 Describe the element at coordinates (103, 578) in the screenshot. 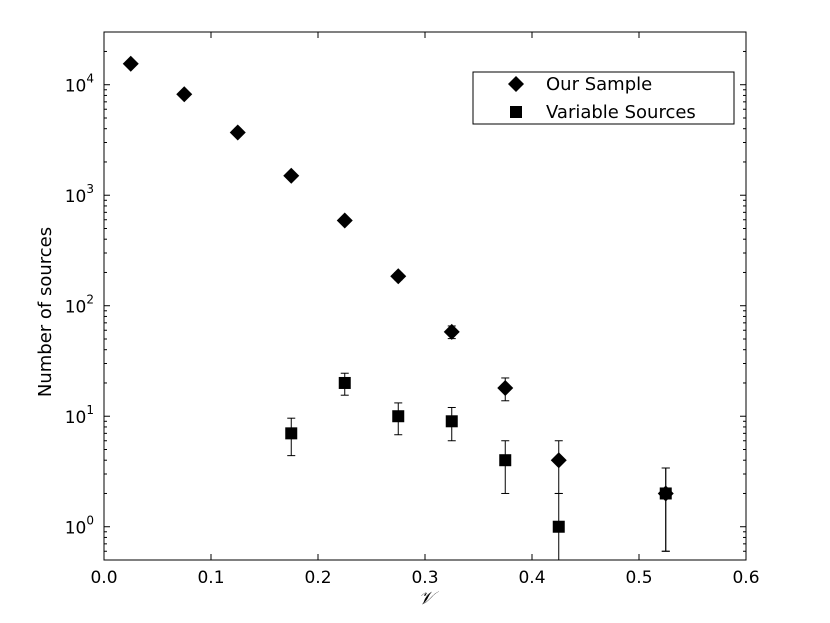

I see `x-tick-label: 0.0` at that location.